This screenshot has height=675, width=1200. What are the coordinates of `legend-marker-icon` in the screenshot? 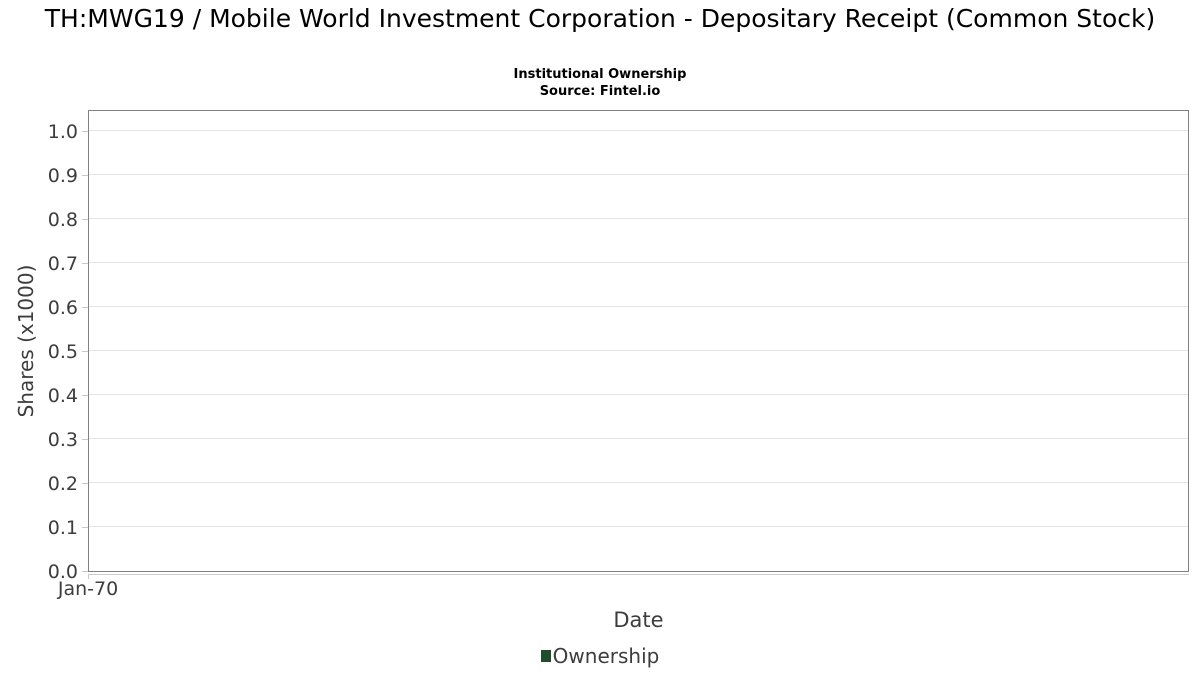 It's located at (545, 656).